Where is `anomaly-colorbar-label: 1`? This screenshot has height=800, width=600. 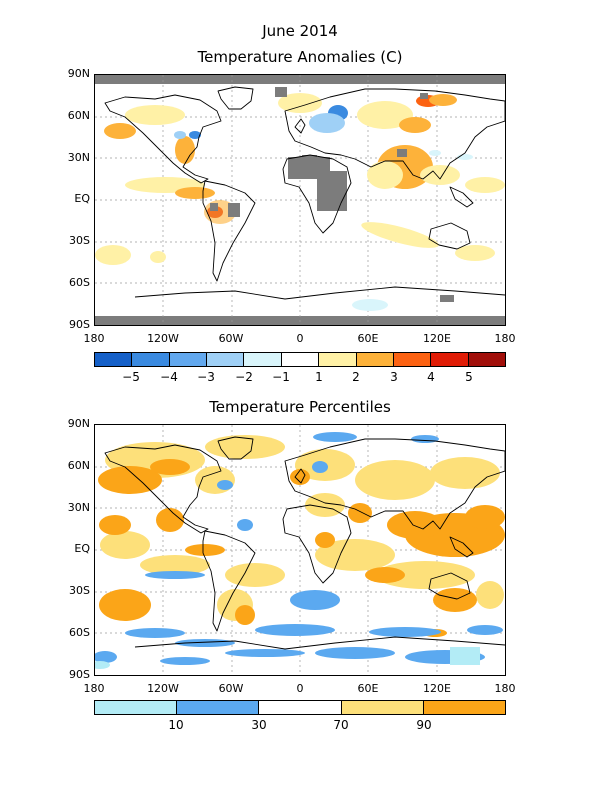
anomaly-colorbar-label: 1 is located at coordinates (319, 377).